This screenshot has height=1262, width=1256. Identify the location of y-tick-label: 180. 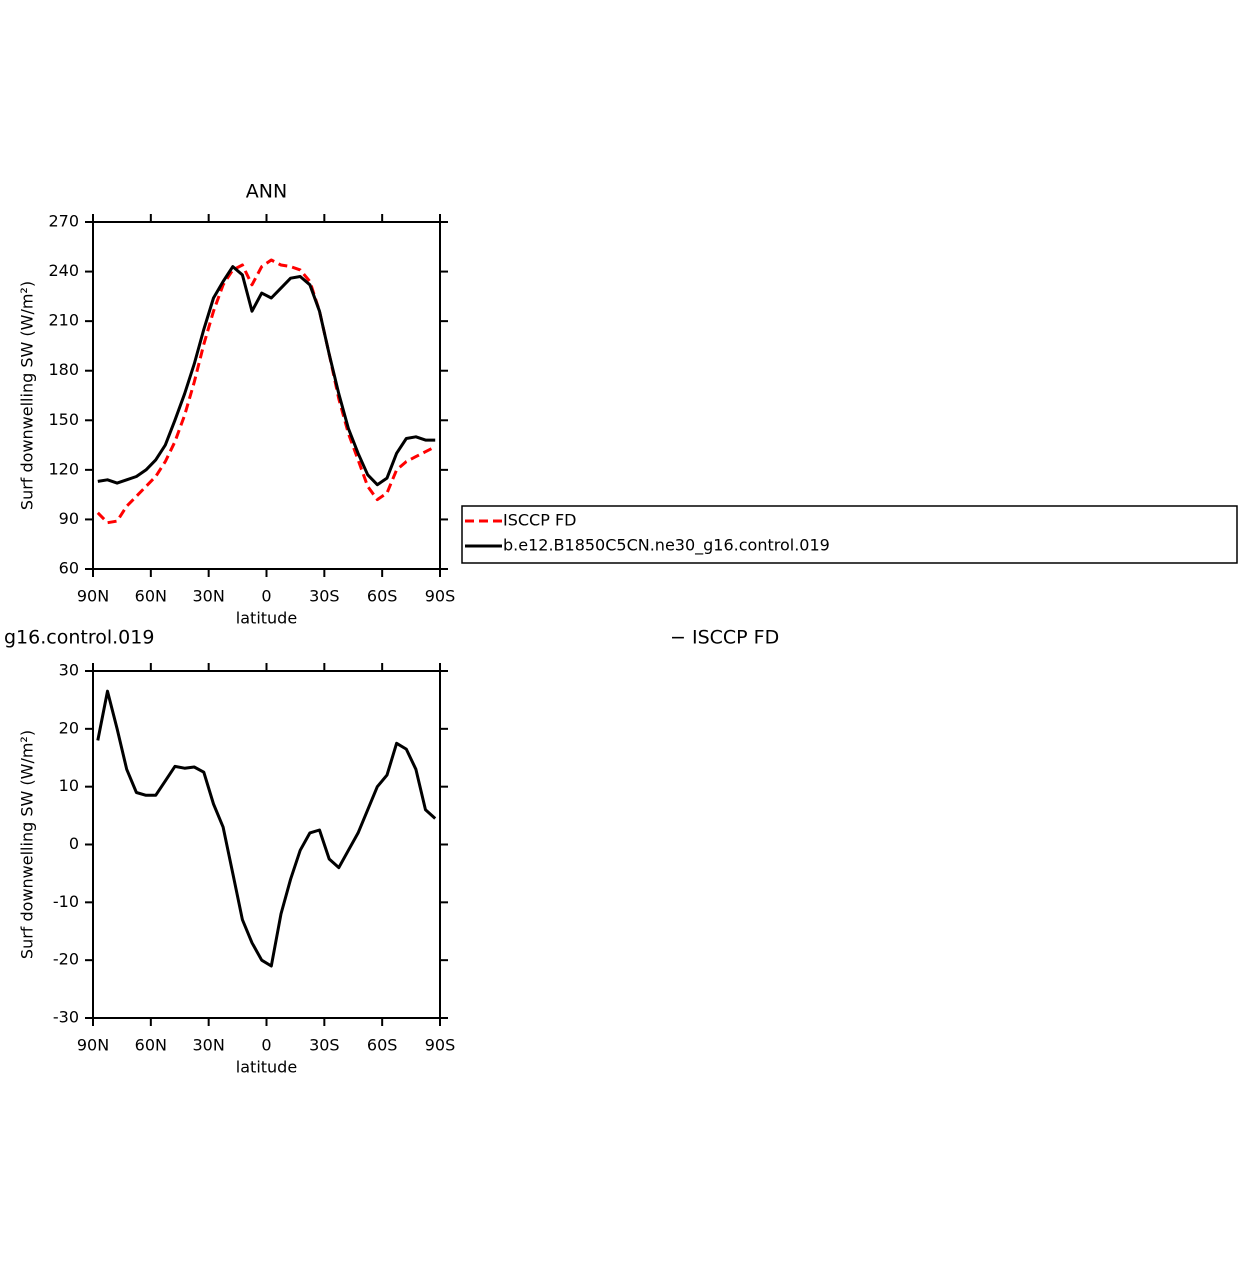
(63, 369).